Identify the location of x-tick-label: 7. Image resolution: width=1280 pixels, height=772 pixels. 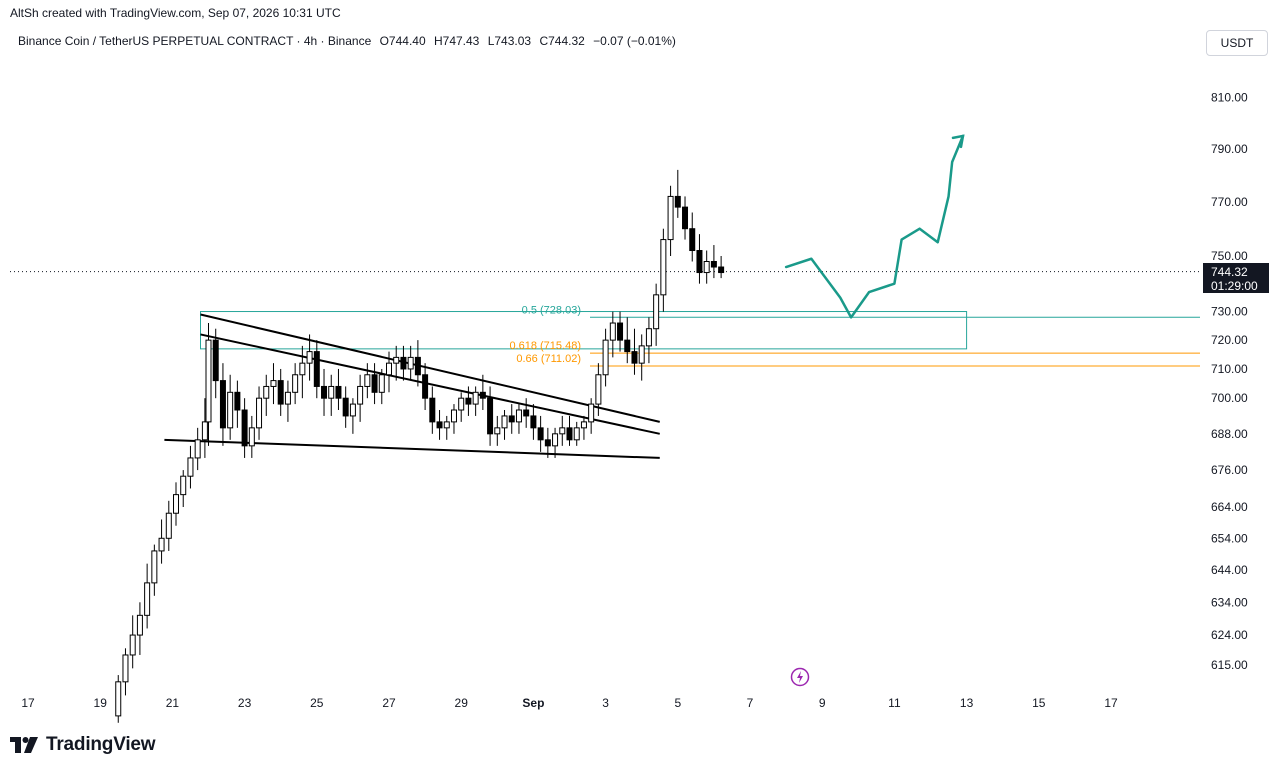
(750, 703).